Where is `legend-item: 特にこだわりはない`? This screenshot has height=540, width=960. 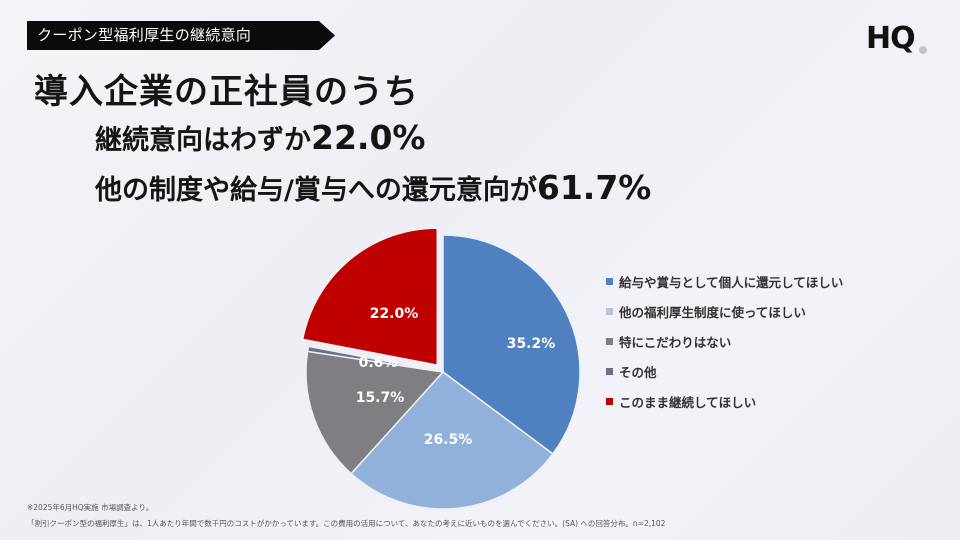
legend-item: 特にこだわりはない is located at coordinates (724, 341).